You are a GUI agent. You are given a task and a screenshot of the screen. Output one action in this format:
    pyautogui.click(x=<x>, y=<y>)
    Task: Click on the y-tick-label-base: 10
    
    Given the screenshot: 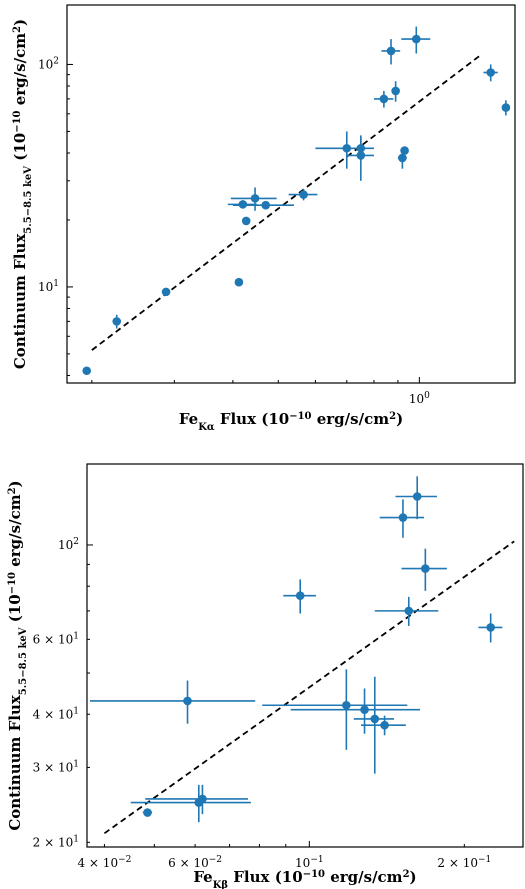 What is the action you would take?
    pyautogui.click(x=45, y=64)
    